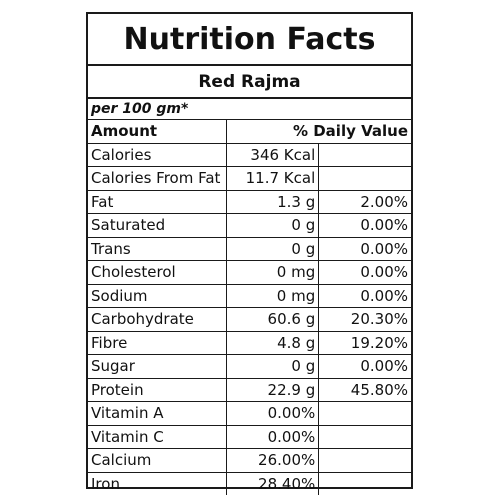 This screenshot has height=500, width=500. I want to click on nutrient-name: Calories From Fat, so click(157, 178).